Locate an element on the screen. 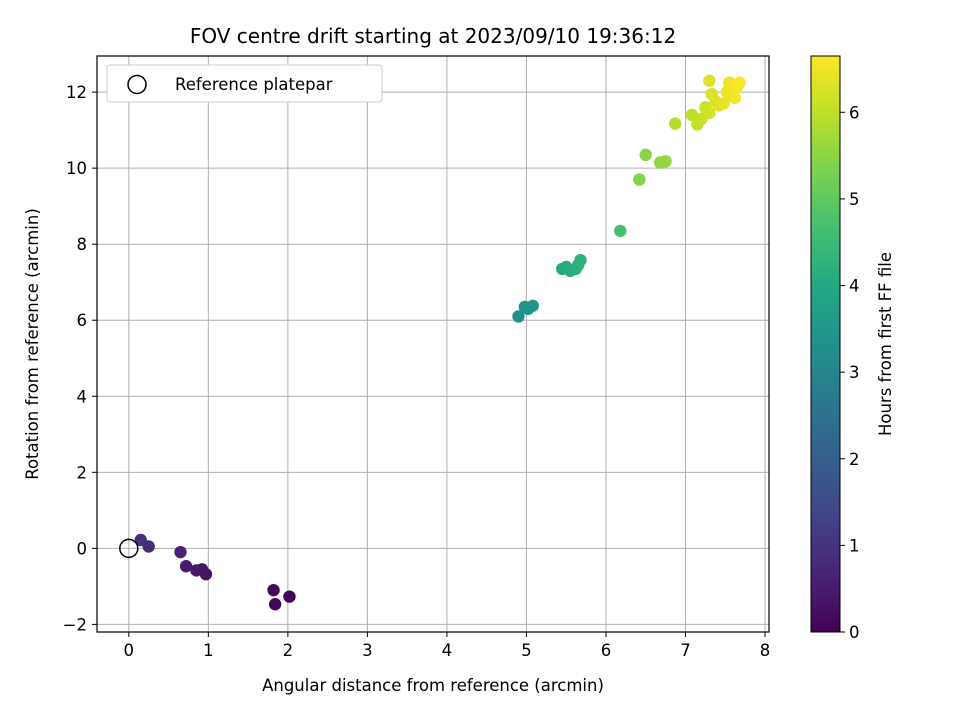  colorbar-tick-label: 4 is located at coordinates (854, 286).